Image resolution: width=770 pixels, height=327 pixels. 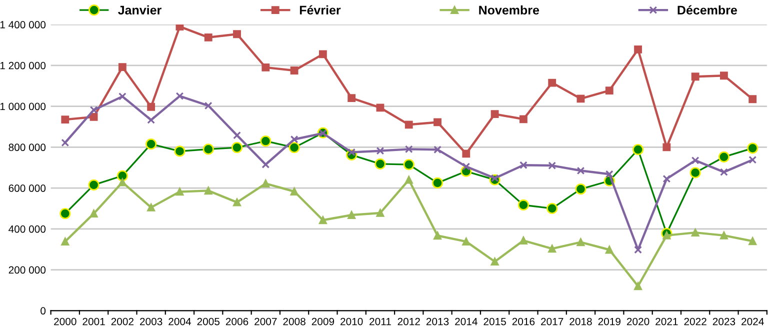 I want to click on y-tick-label: 800 000, so click(x=27, y=148).